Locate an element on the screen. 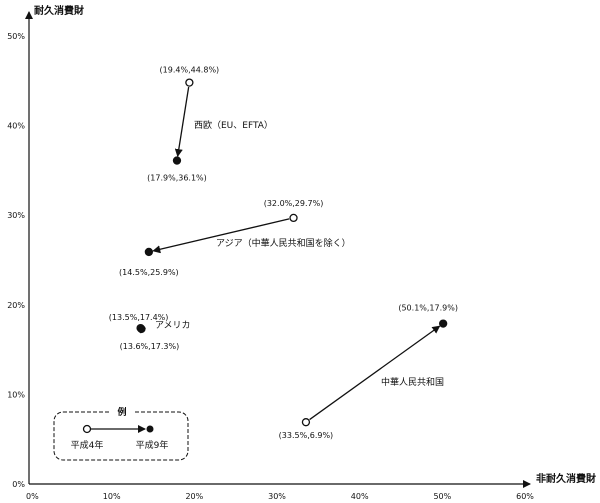 The height and width of the screenshot is (503, 600). x-axis-title: 非耐久消費財 is located at coordinates (566, 478).